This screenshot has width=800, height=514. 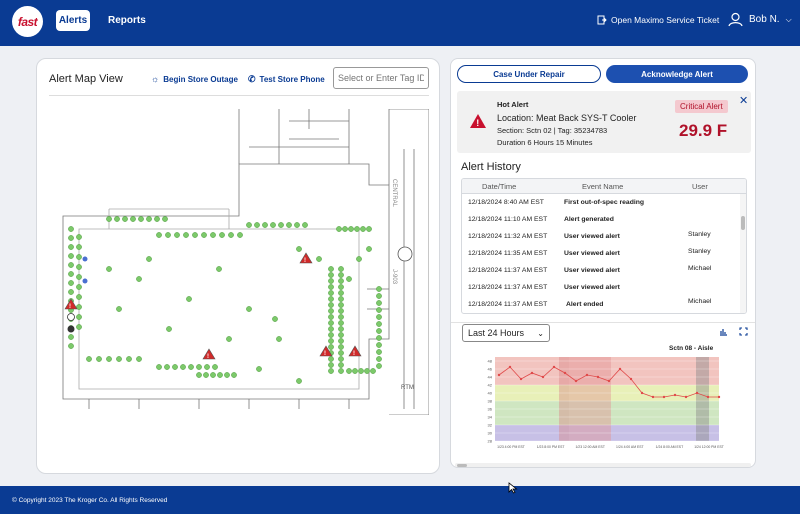 What do you see at coordinates (604, 219) in the screenshot?
I see `table-row: 12/18/2024 11:10 AM EST Alert generated` at bounding box center [604, 219].